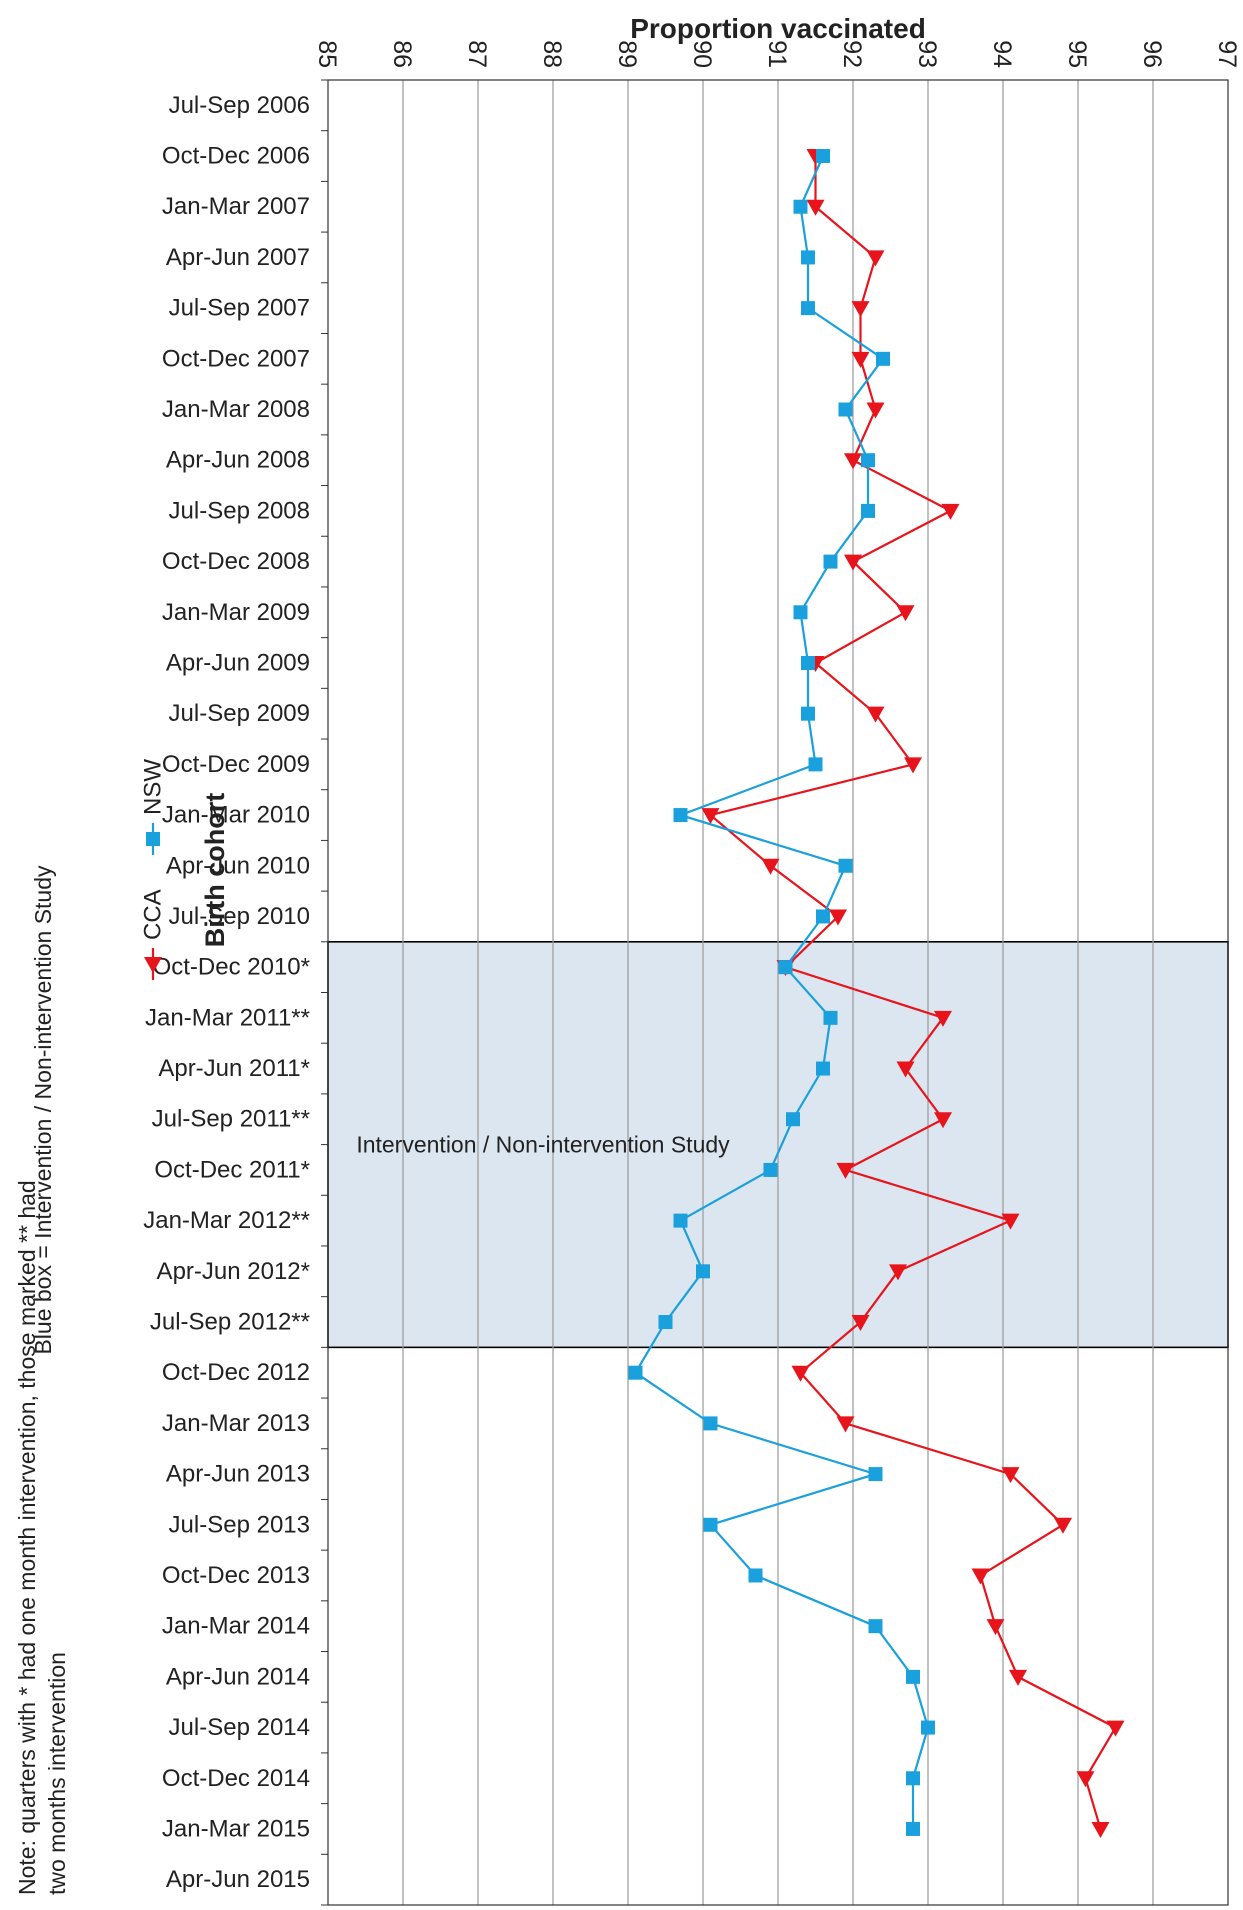 This screenshot has height=1910, width=1243. Describe the element at coordinates (236, 764) in the screenshot. I see `x-tick-label: Oct-Dec 2009` at that location.